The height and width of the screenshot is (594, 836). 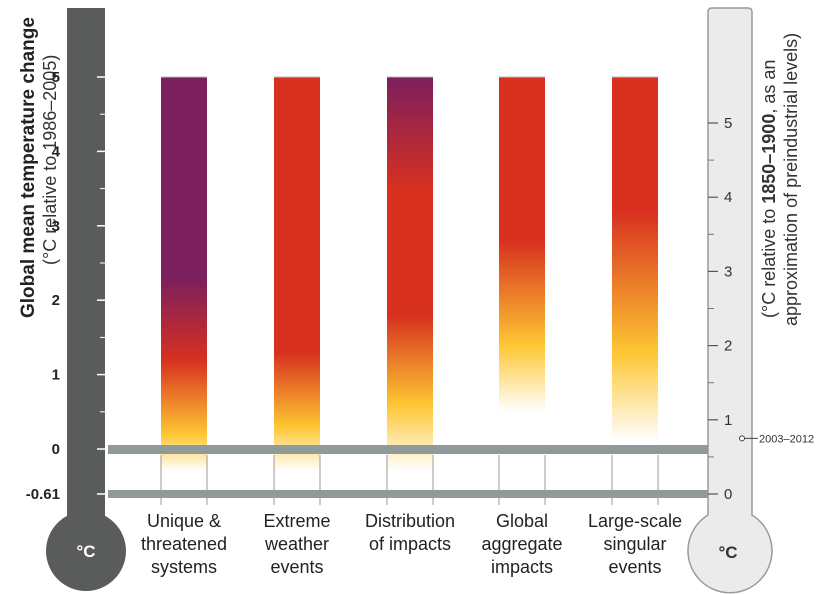 I want to click on left-tick-label: 4, so click(x=56, y=151).